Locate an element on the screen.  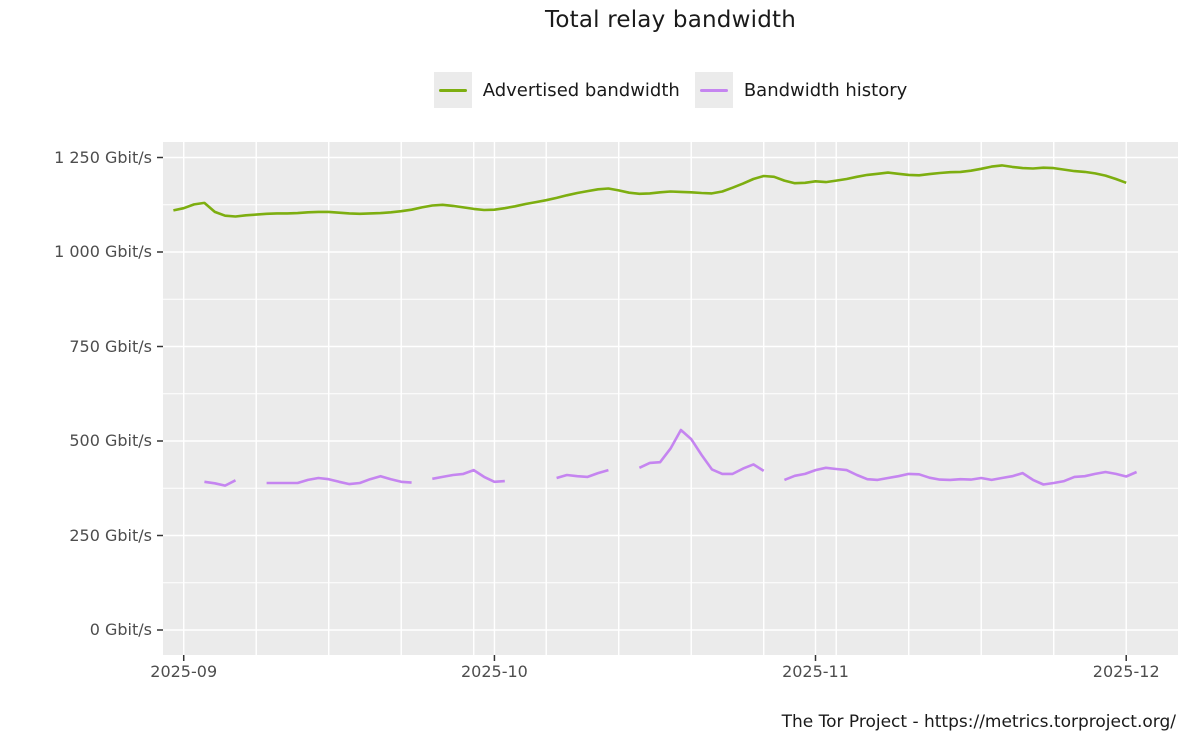
chart-title: Total relay bandwidth is located at coordinates (670, 20).